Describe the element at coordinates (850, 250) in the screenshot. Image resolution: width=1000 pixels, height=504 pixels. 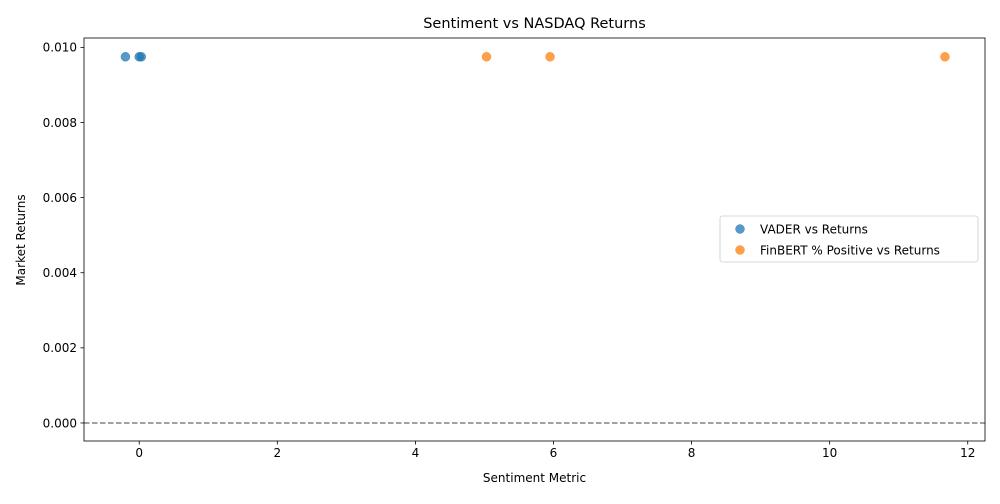
I see `legend-label-1: FinBERT % Positive vs Returns` at that location.